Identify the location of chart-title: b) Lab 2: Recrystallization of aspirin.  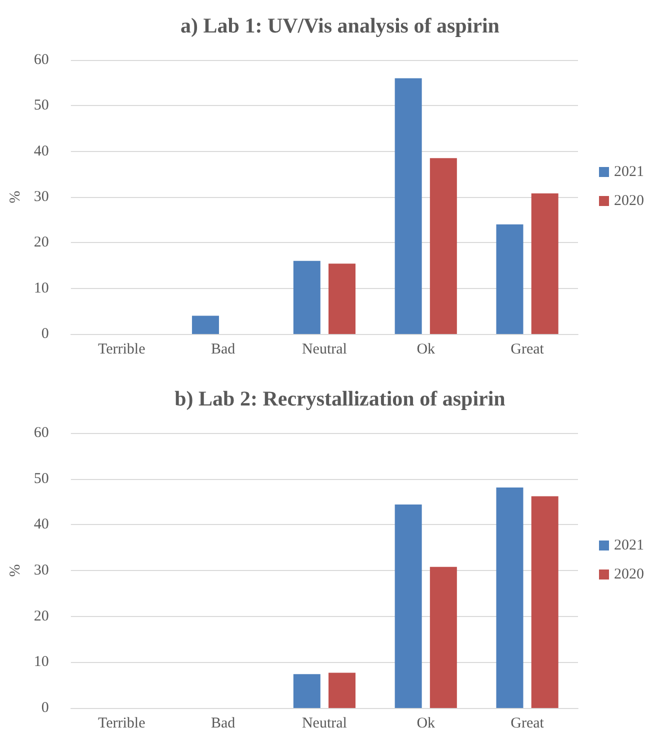
(340, 398).